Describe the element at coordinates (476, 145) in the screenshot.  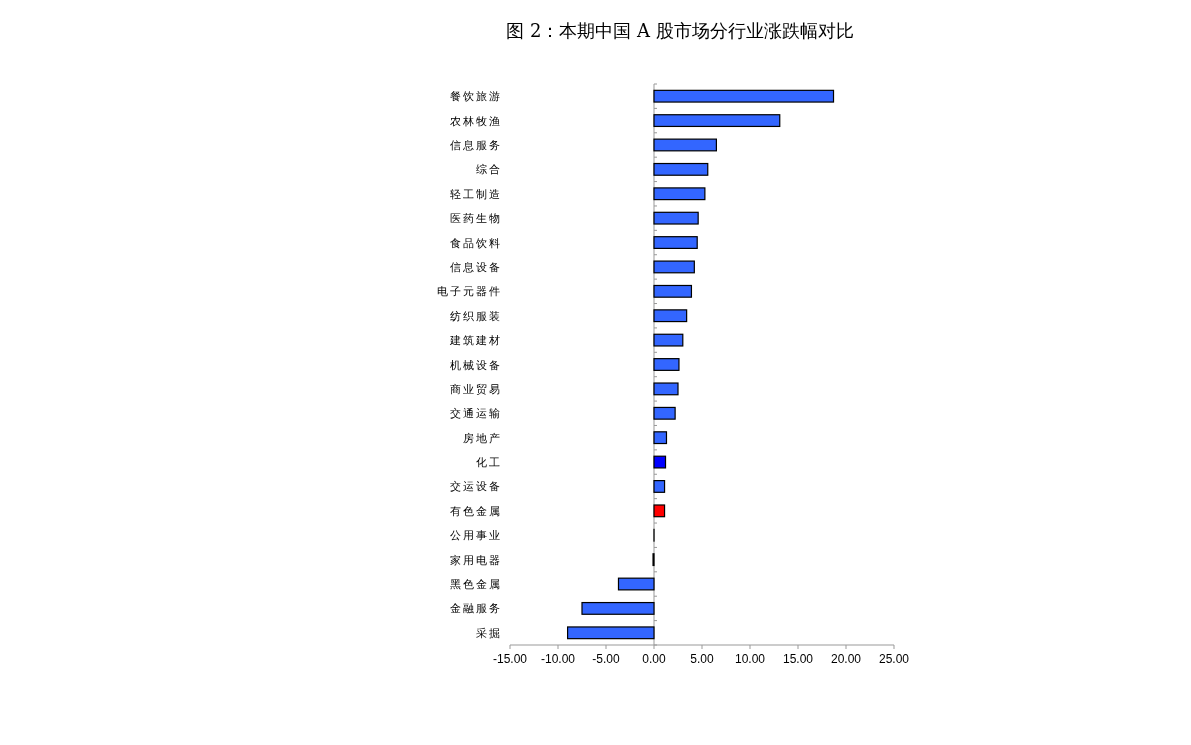
I see `y-tick-label: 信息服务` at that location.